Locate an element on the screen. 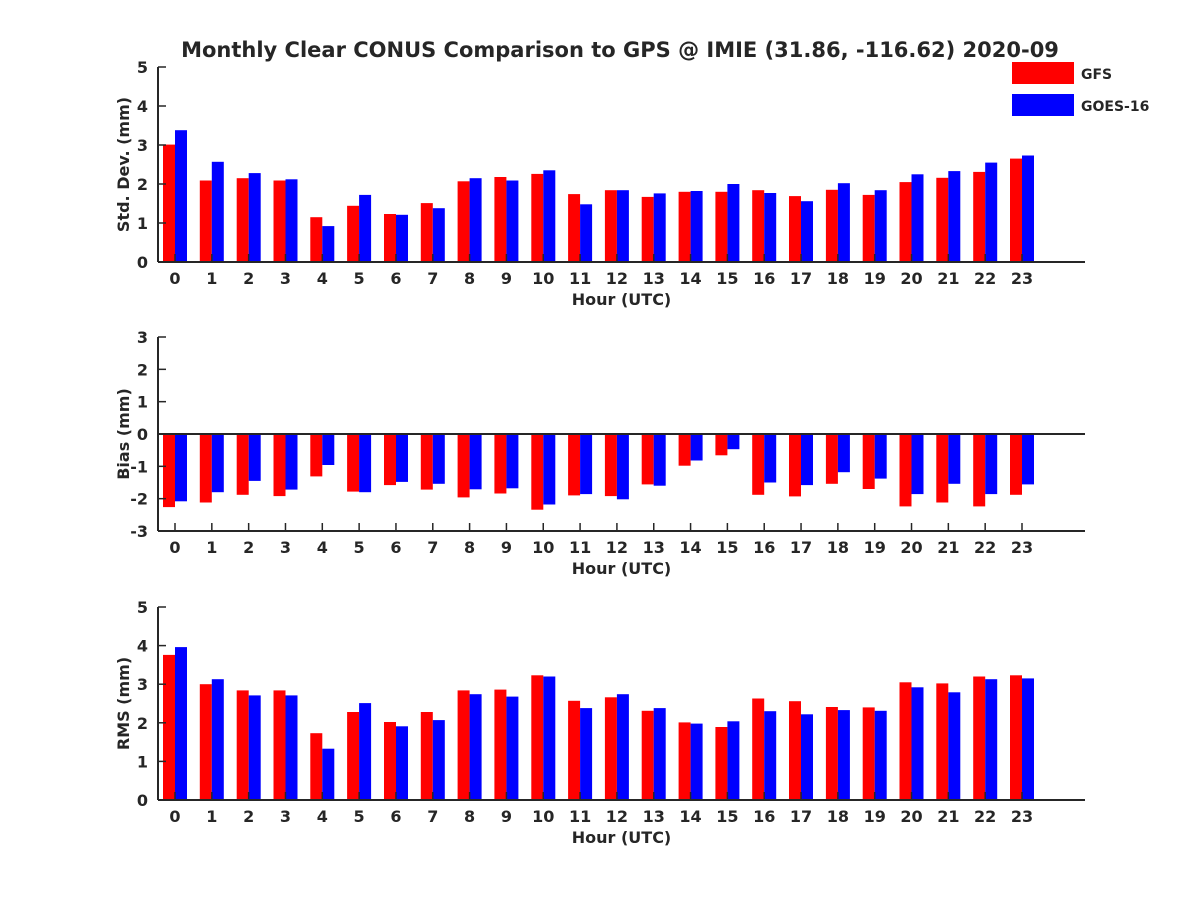 This screenshot has height=904, width=1200. x-tick-label: 4 is located at coordinates (322, 816).